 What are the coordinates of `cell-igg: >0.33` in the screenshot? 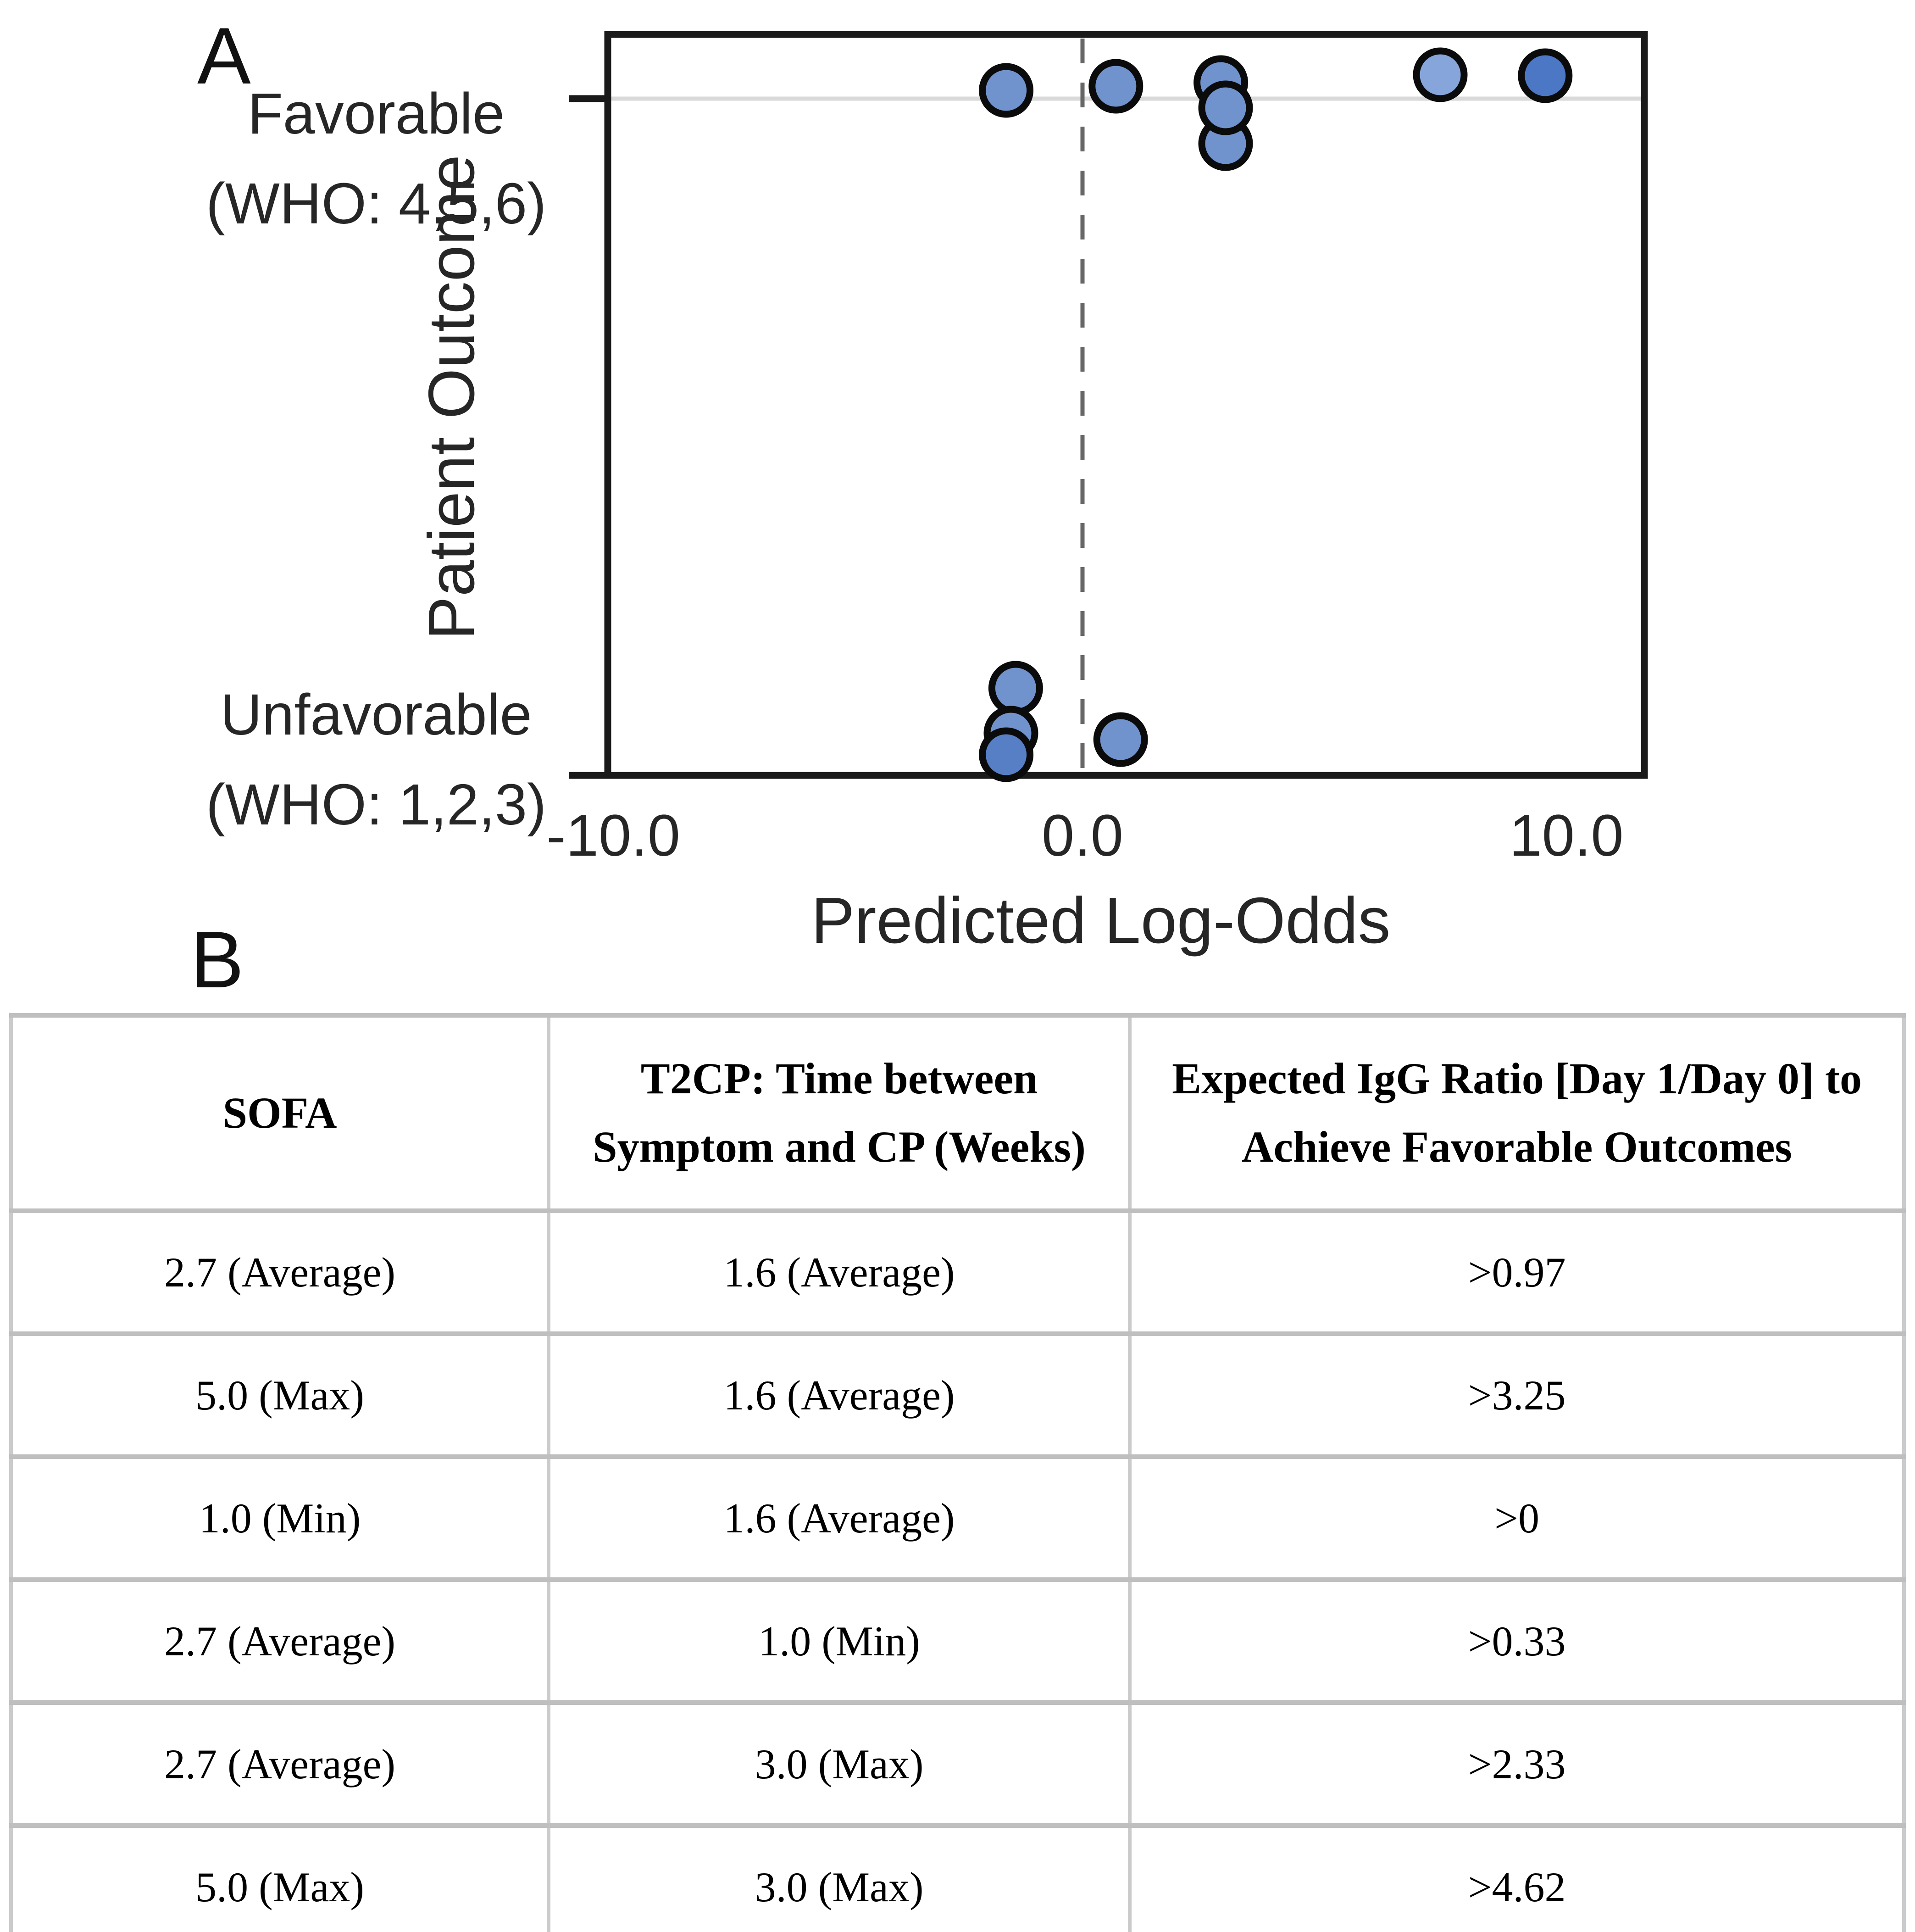 It's located at (1517, 1641).